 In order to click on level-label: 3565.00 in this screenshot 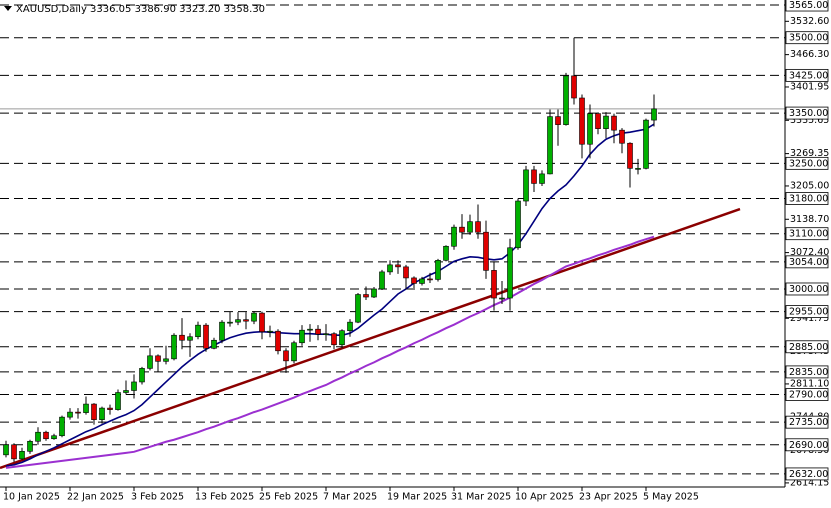, I will do `click(808, 5)`.